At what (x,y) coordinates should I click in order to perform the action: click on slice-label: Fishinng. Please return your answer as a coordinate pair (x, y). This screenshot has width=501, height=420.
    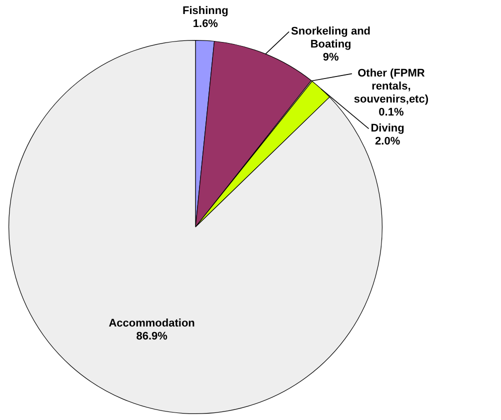
    Looking at the image, I should click on (205, 11).